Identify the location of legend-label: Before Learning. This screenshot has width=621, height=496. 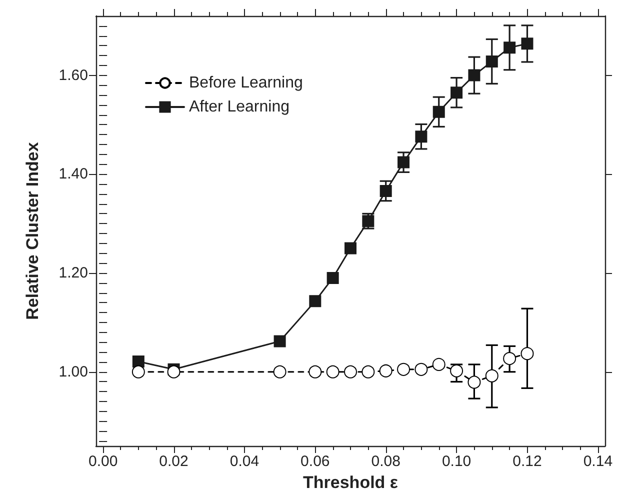
(246, 83).